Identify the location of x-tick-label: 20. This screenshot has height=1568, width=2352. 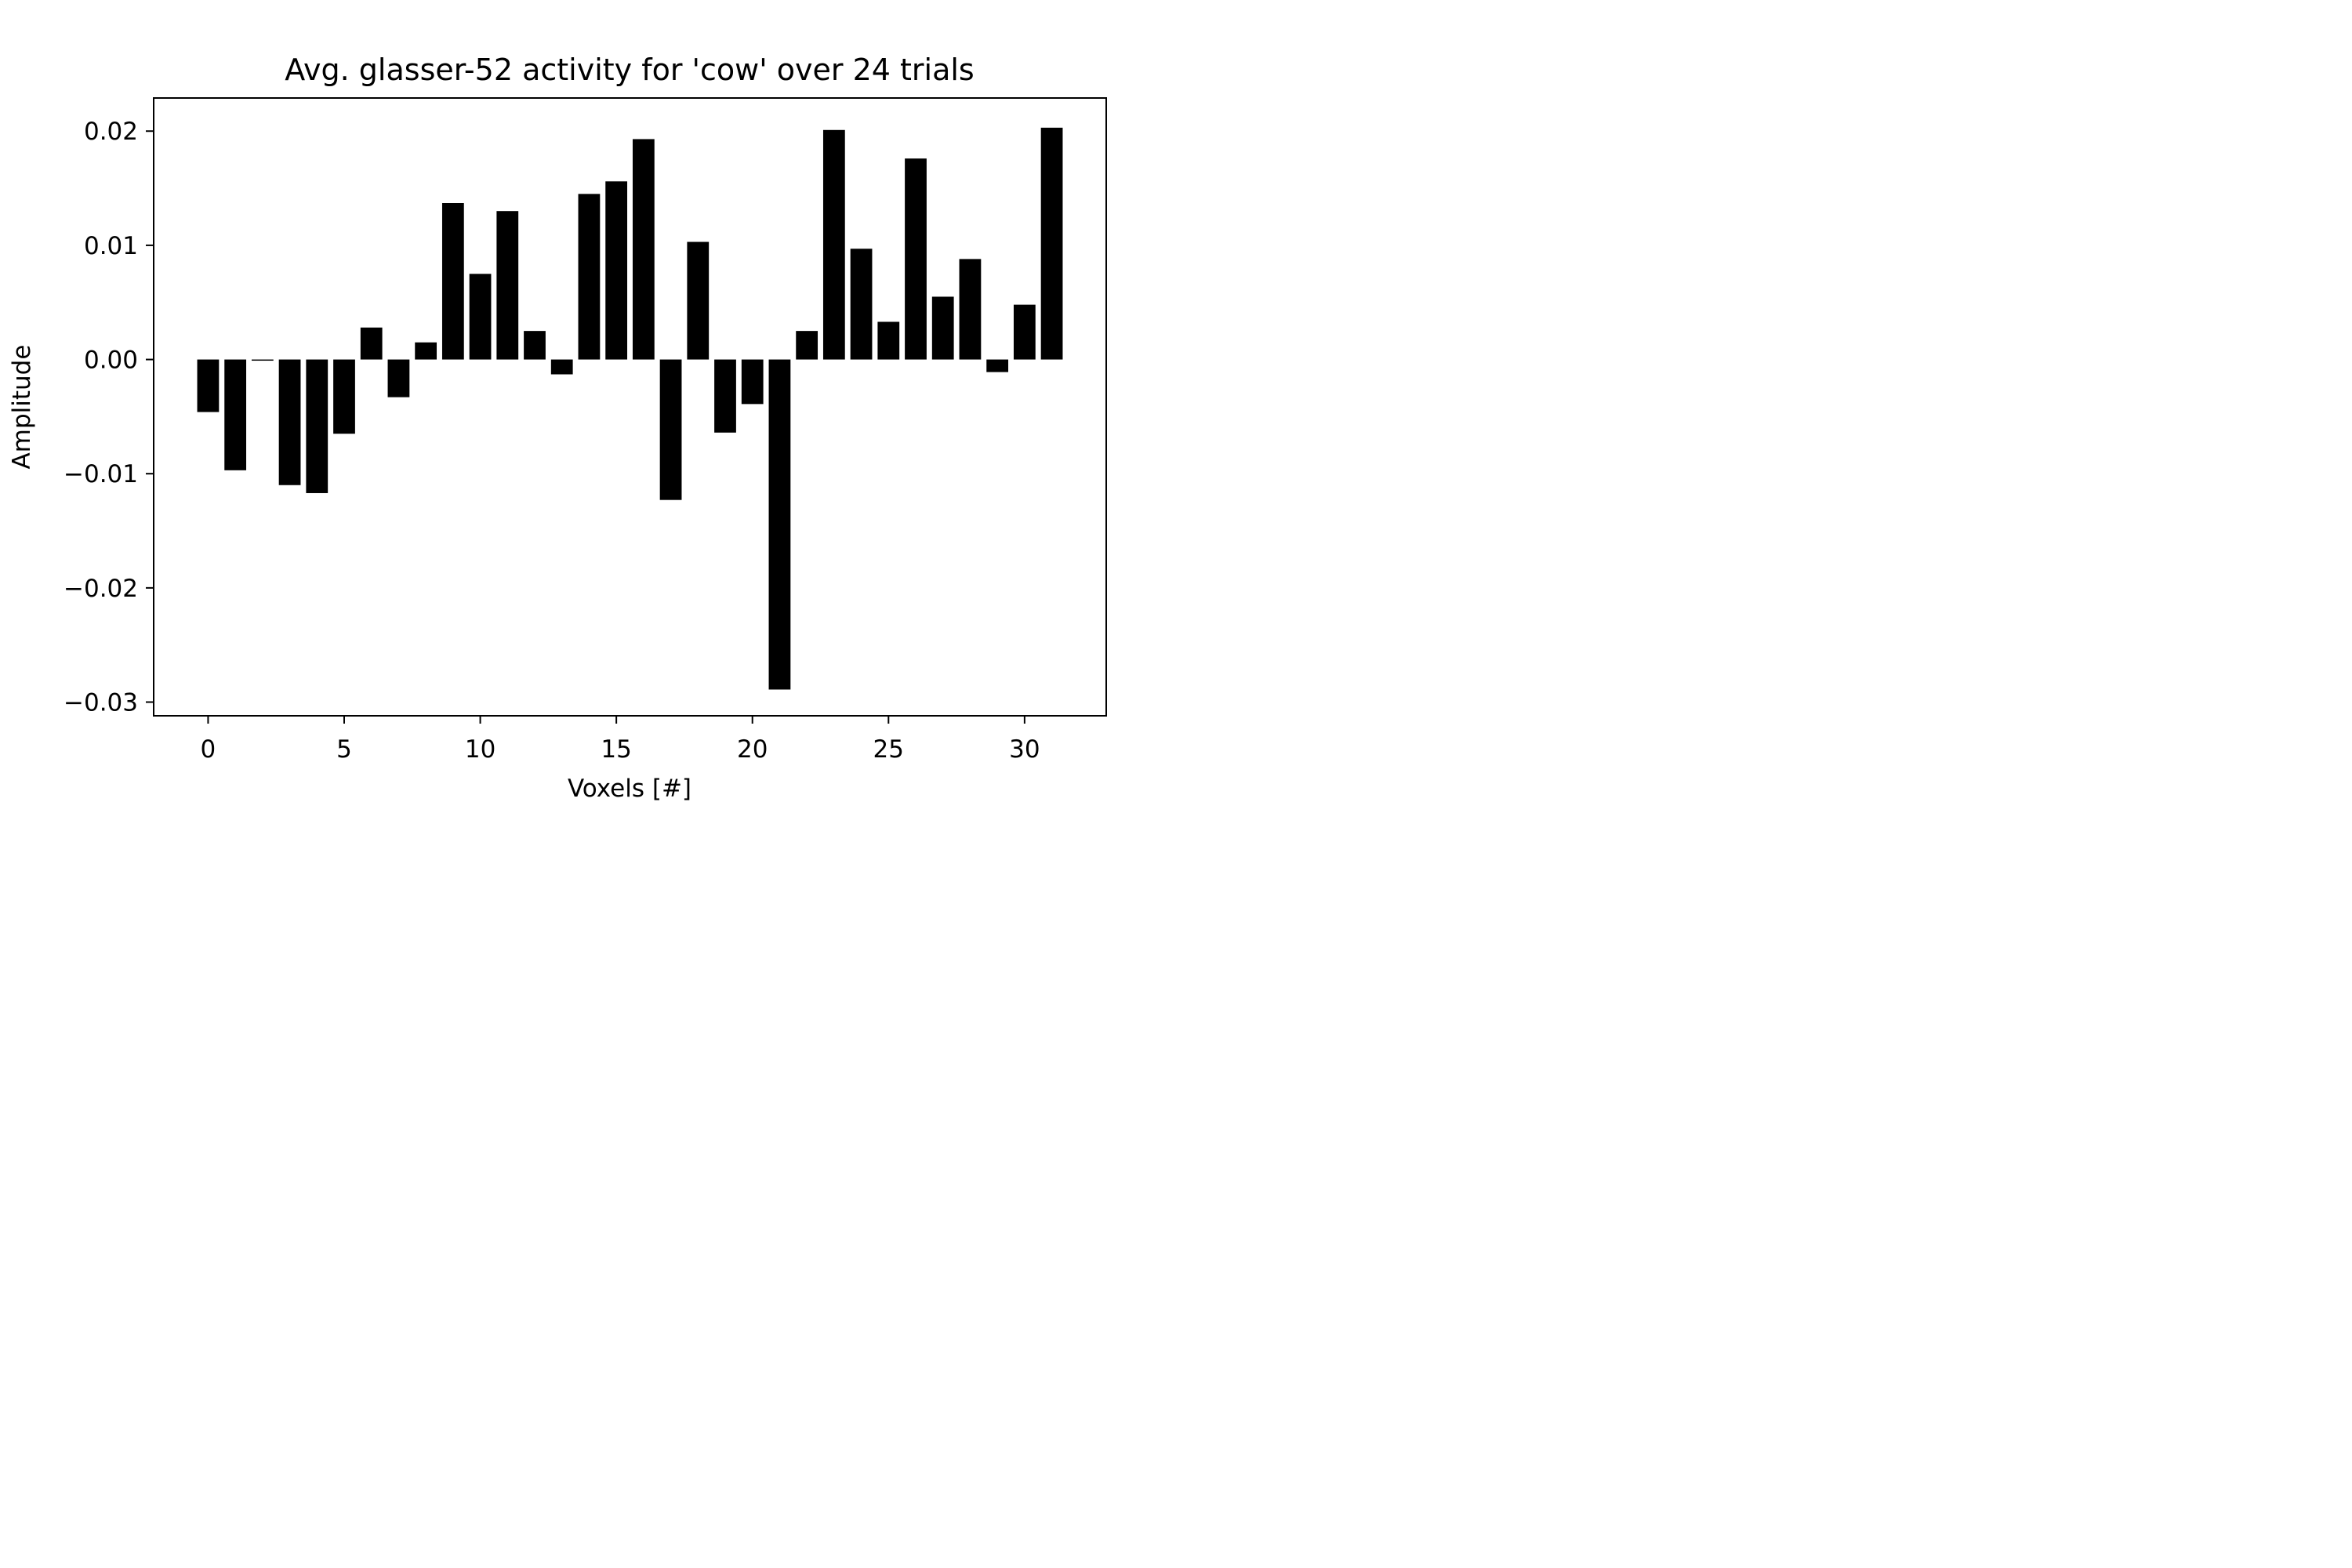
(752, 749).